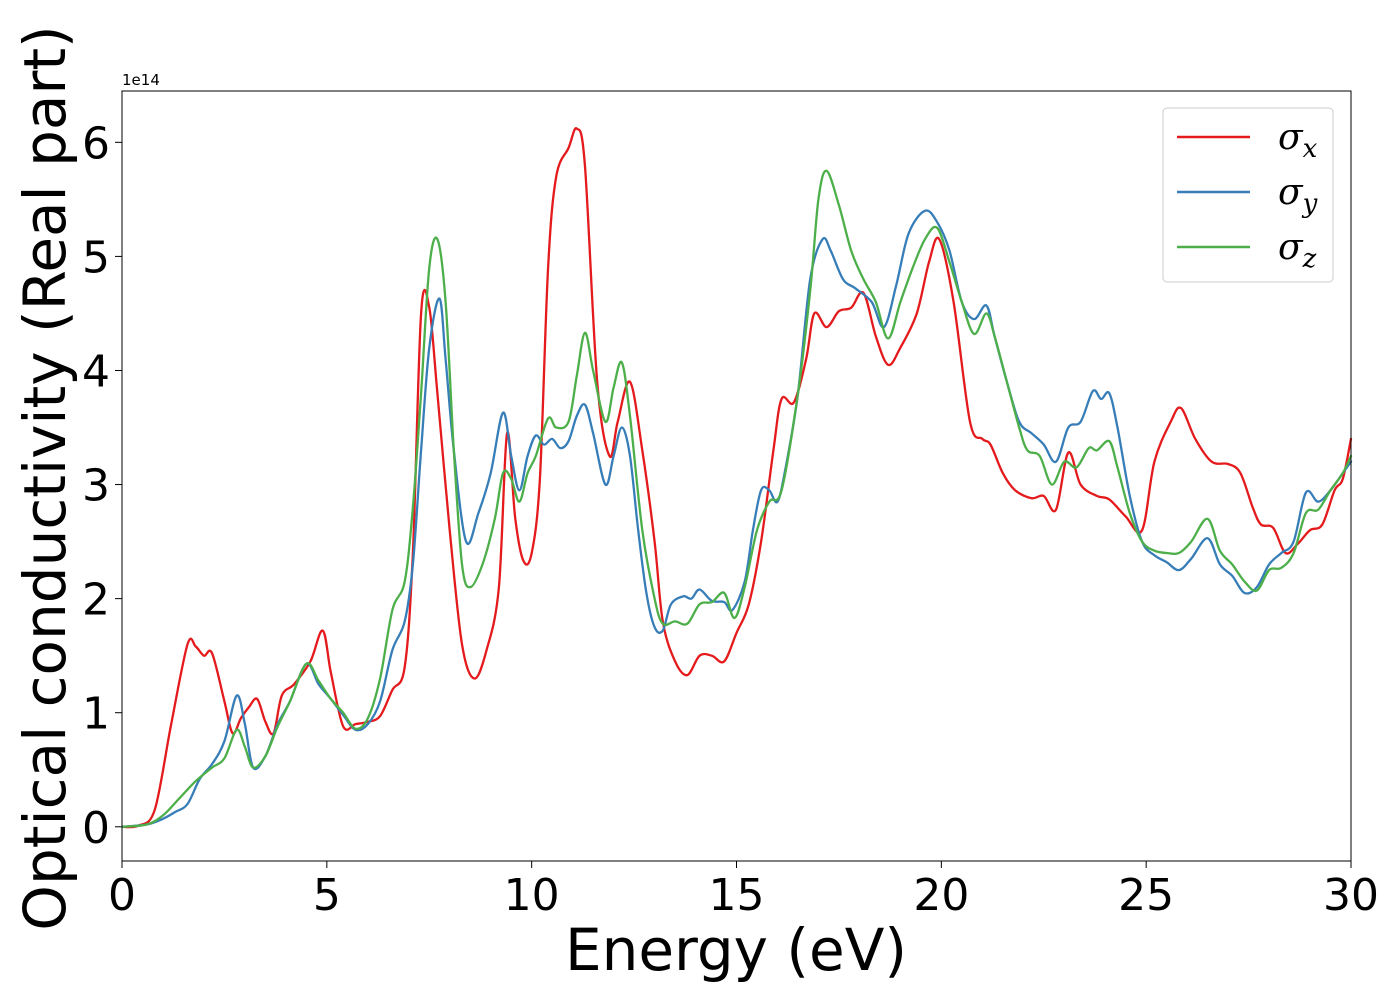  What do you see at coordinates (122, 895) in the screenshot?
I see `x-tick-label: 0` at bounding box center [122, 895].